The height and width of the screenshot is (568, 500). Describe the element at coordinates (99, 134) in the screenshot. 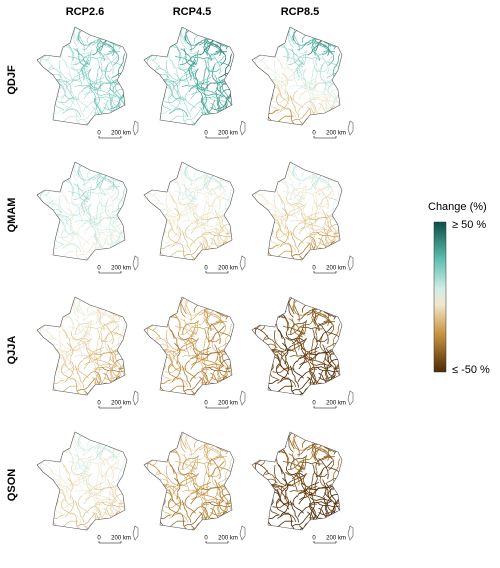

I see `scale-start: 0` at that location.